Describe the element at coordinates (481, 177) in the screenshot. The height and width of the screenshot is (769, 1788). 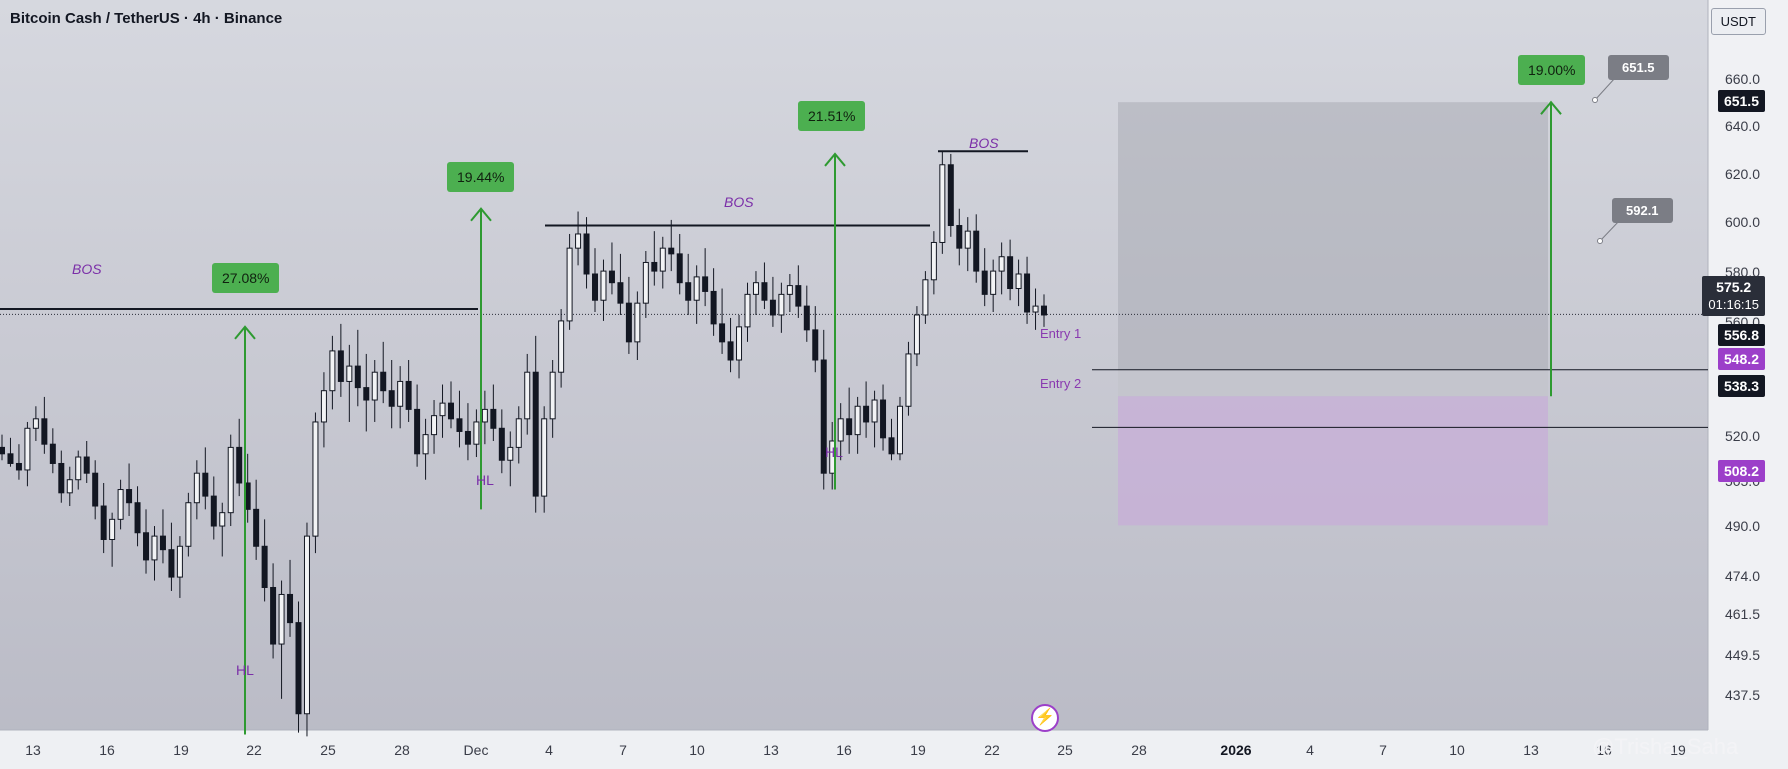
I see `move-label-2: 19.44%` at that location.